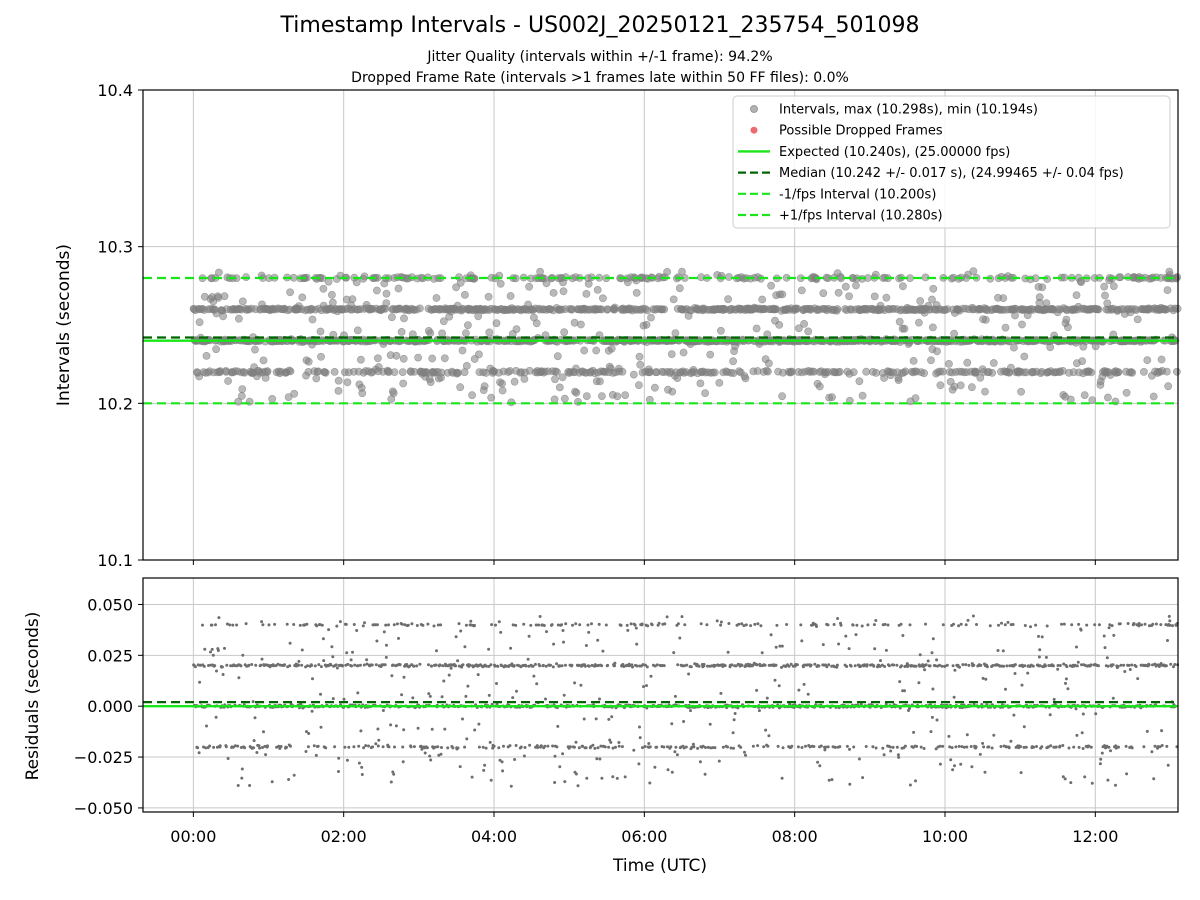  I want to click on x-tick-label: 04:00, so click(494, 836).